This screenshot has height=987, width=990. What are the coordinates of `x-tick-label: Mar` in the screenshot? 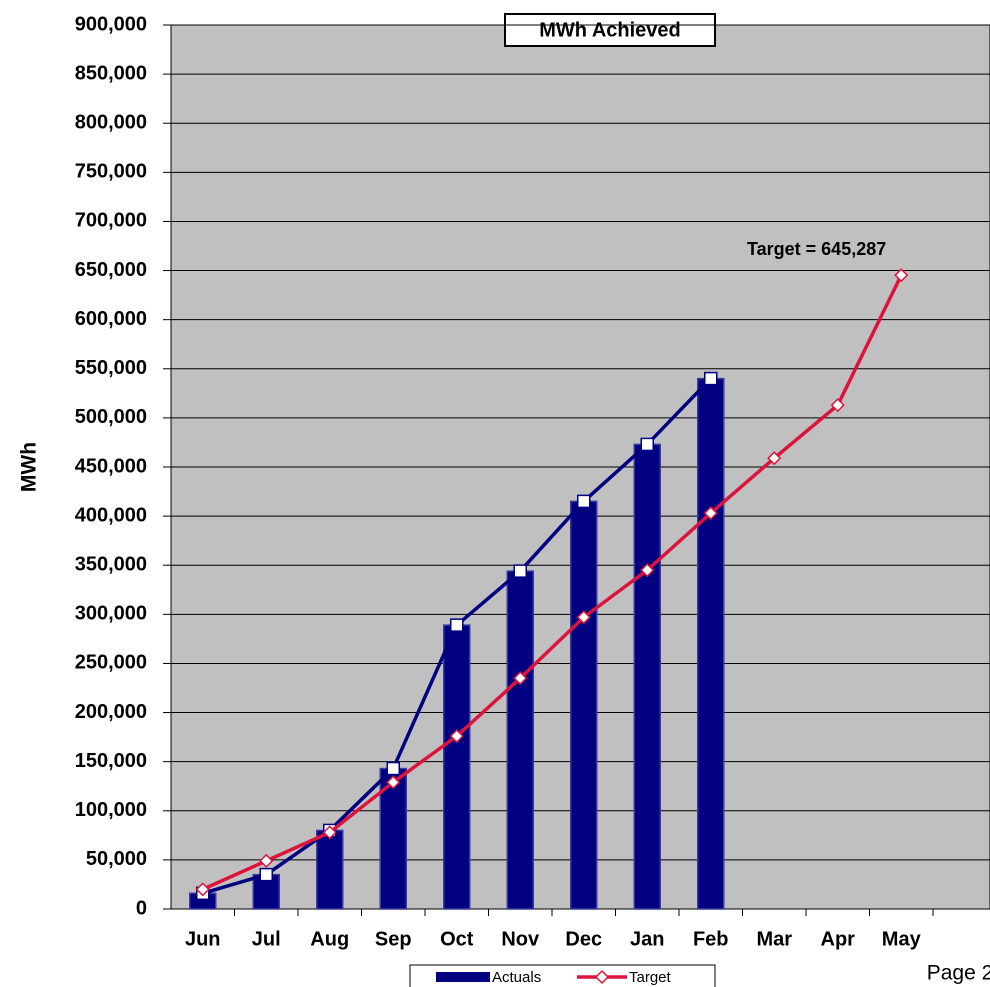 It's located at (774, 939).